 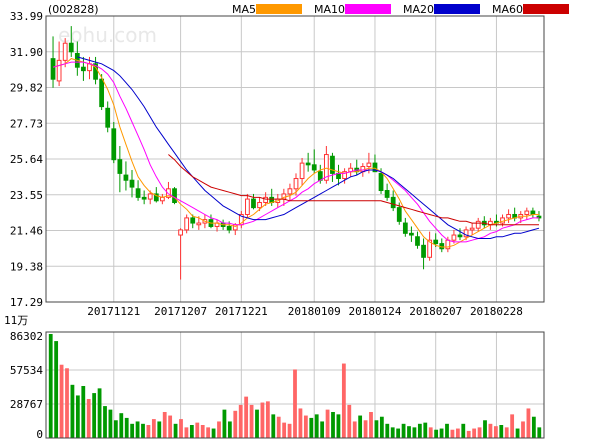 What do you see at coordinates (26, 302) in the screenshot?
I see `price-tick-label: 17.29` at bounding box center [26, 302].